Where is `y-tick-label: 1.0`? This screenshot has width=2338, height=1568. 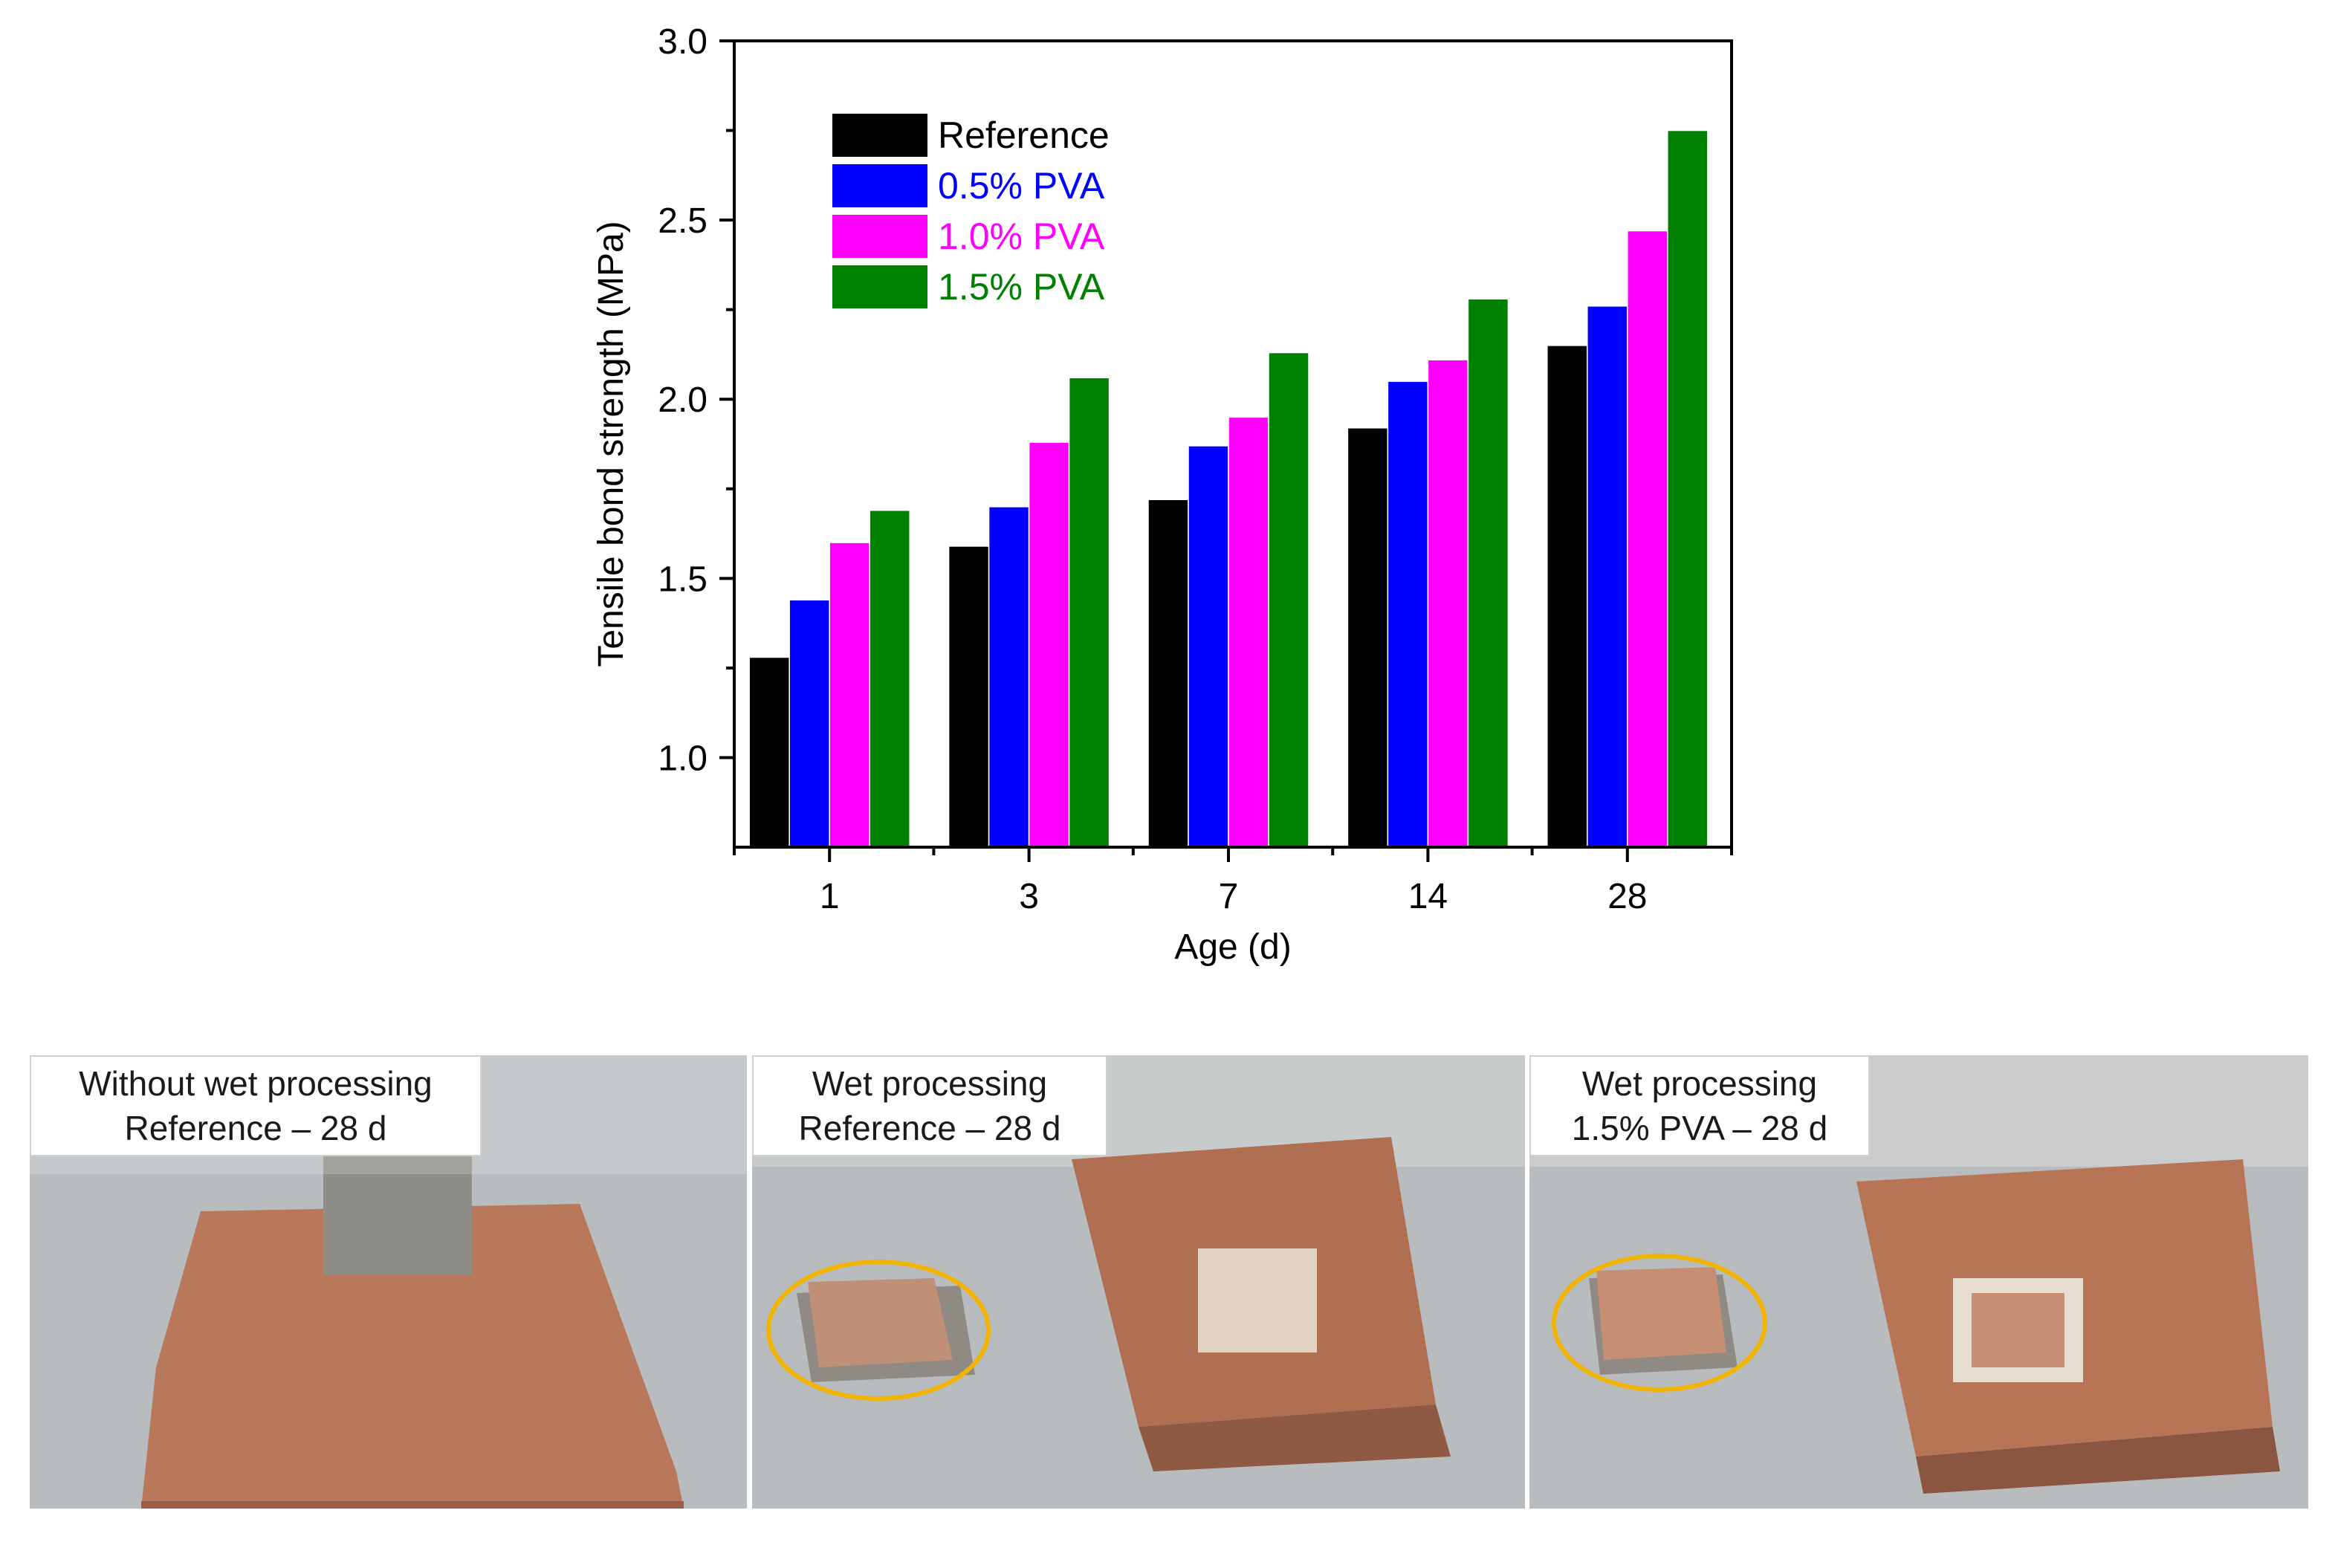
y-tick-label: 1.0 is located at coordinates (682, 758).